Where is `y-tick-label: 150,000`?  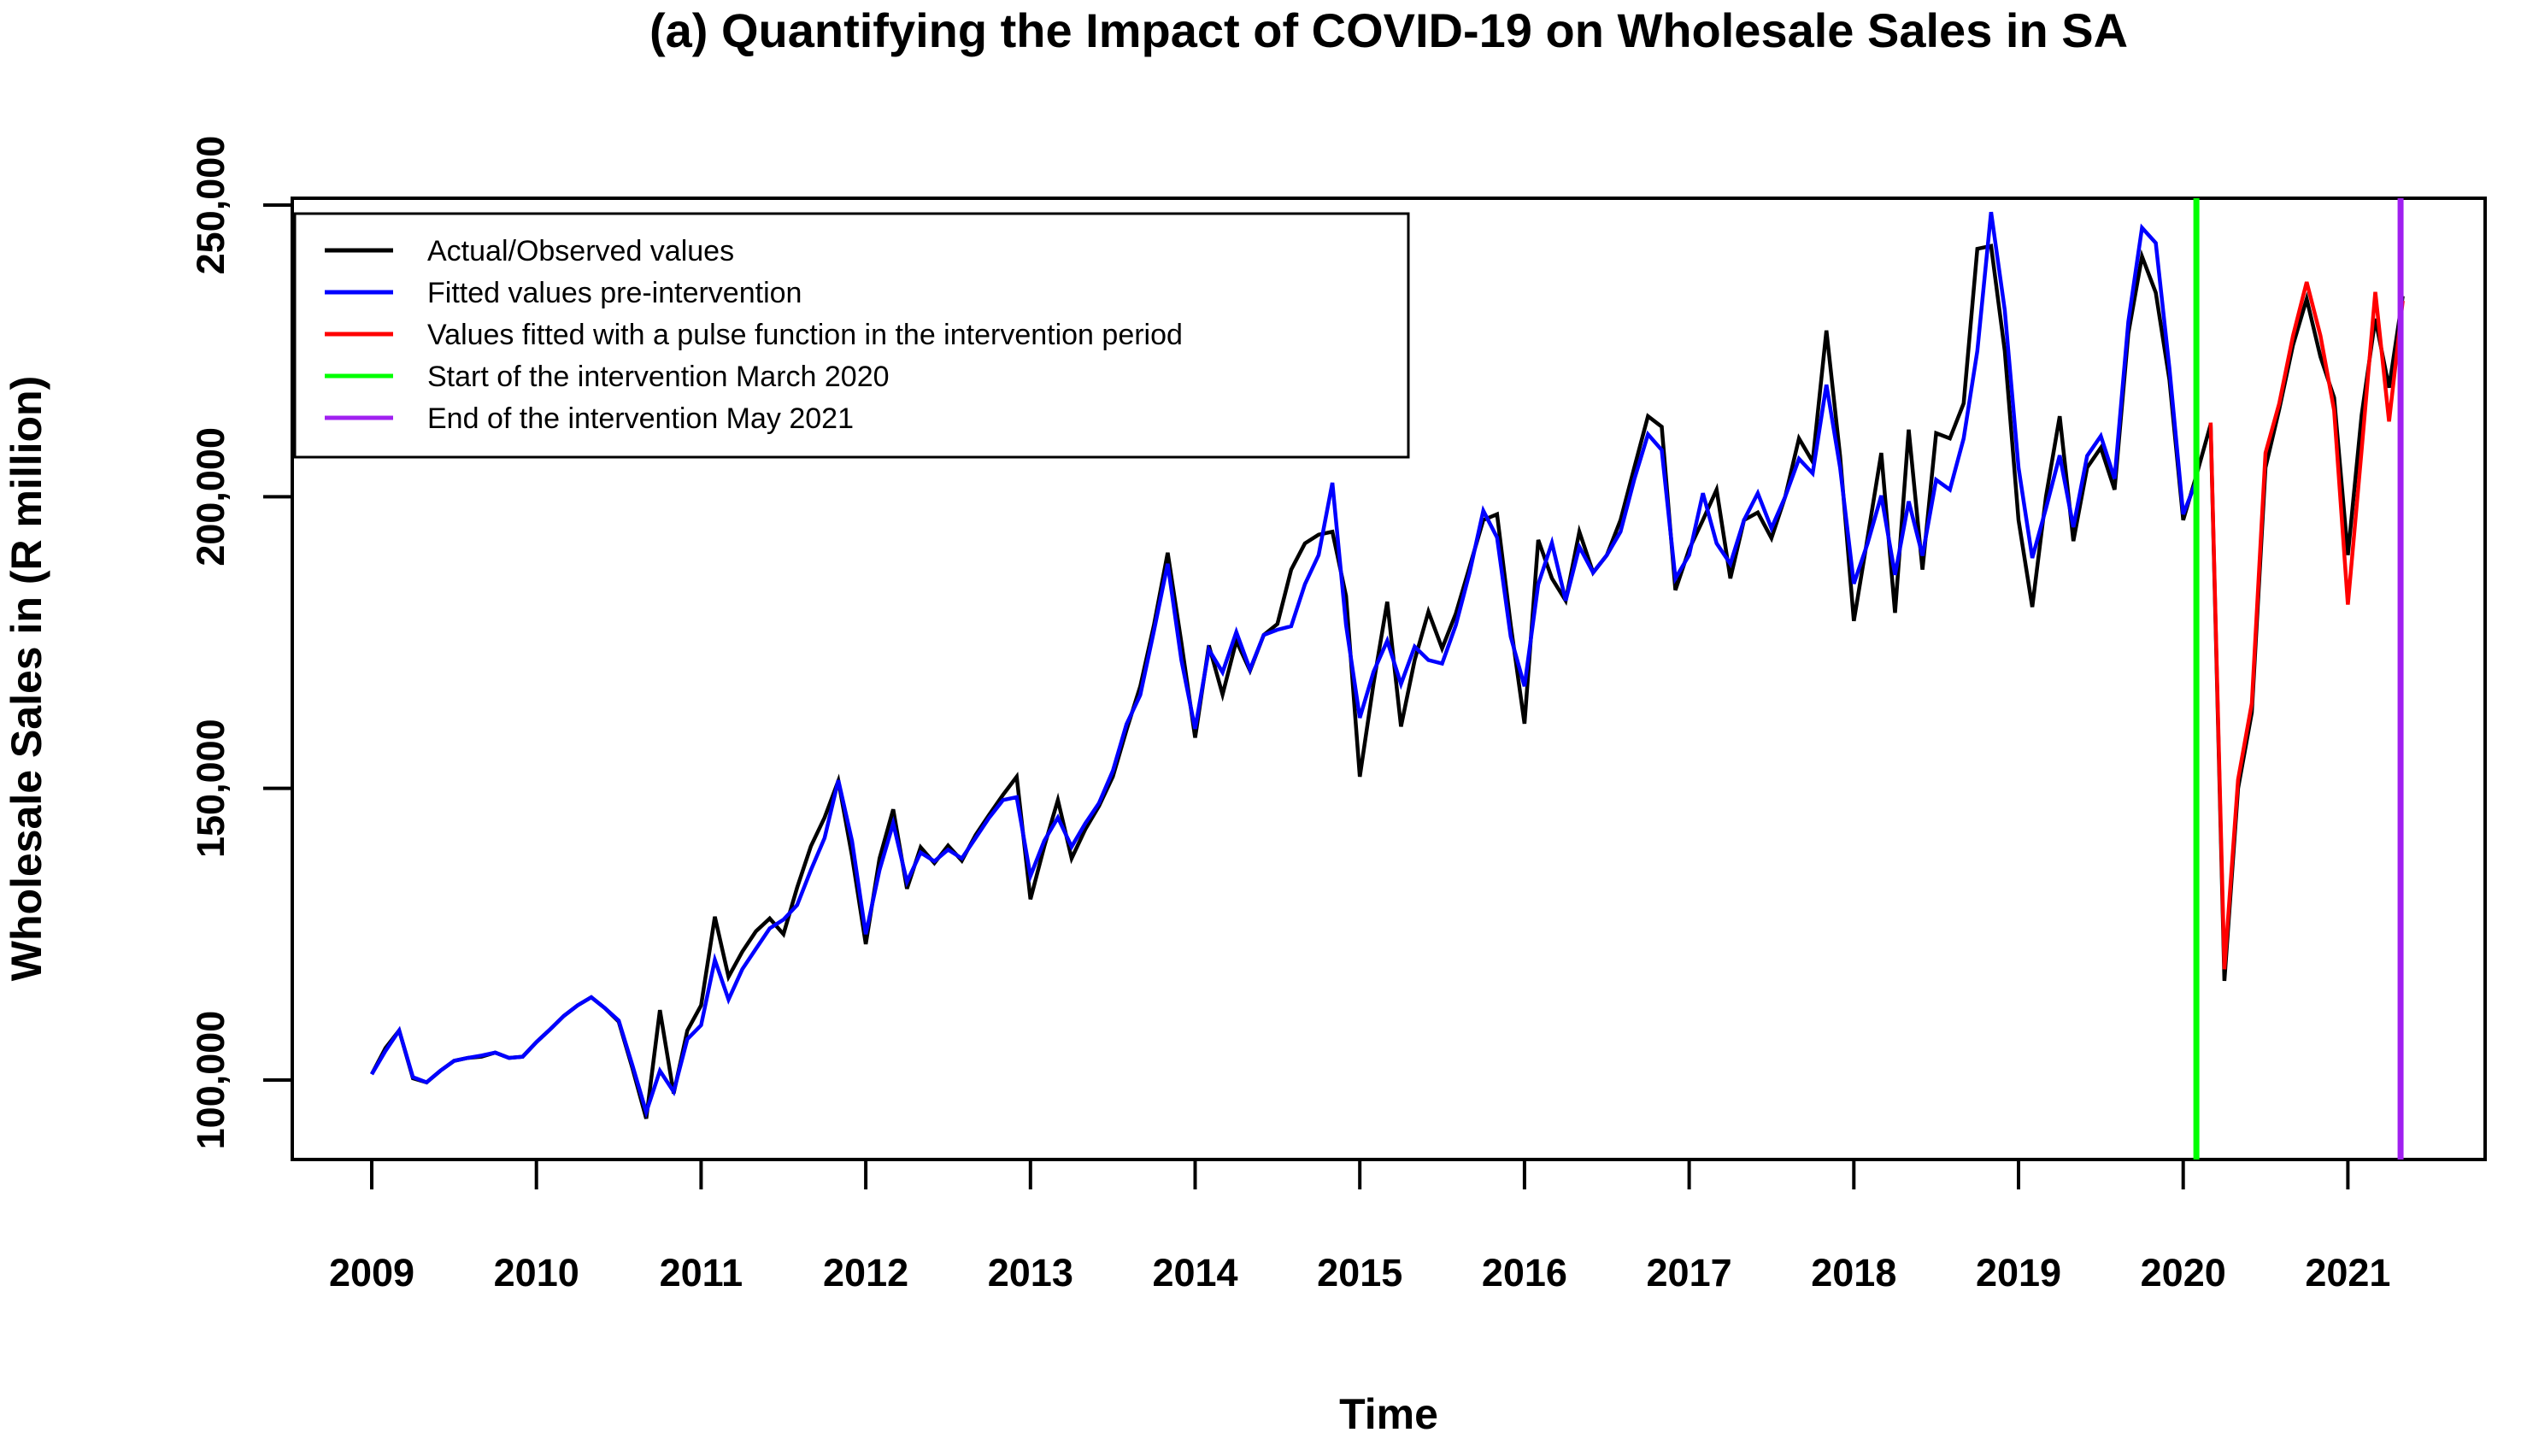 y-tick-label: 150,000 is located at coordinates (210, 788).